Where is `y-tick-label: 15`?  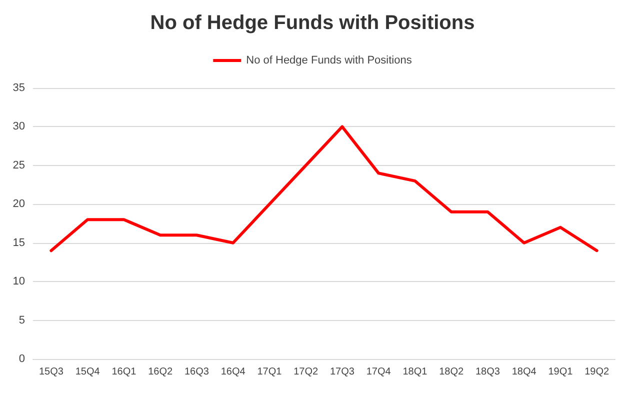
y-tick-label: 15 is located at coordinates (18, 242).